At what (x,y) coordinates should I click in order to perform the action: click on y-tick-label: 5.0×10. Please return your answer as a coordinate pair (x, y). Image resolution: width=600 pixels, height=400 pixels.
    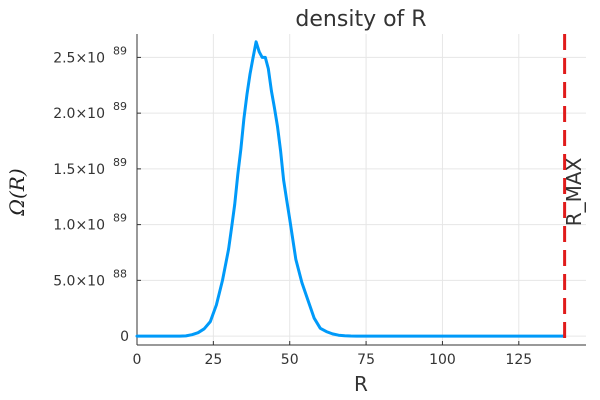
    Looking at the image, I should click on (79, 281).